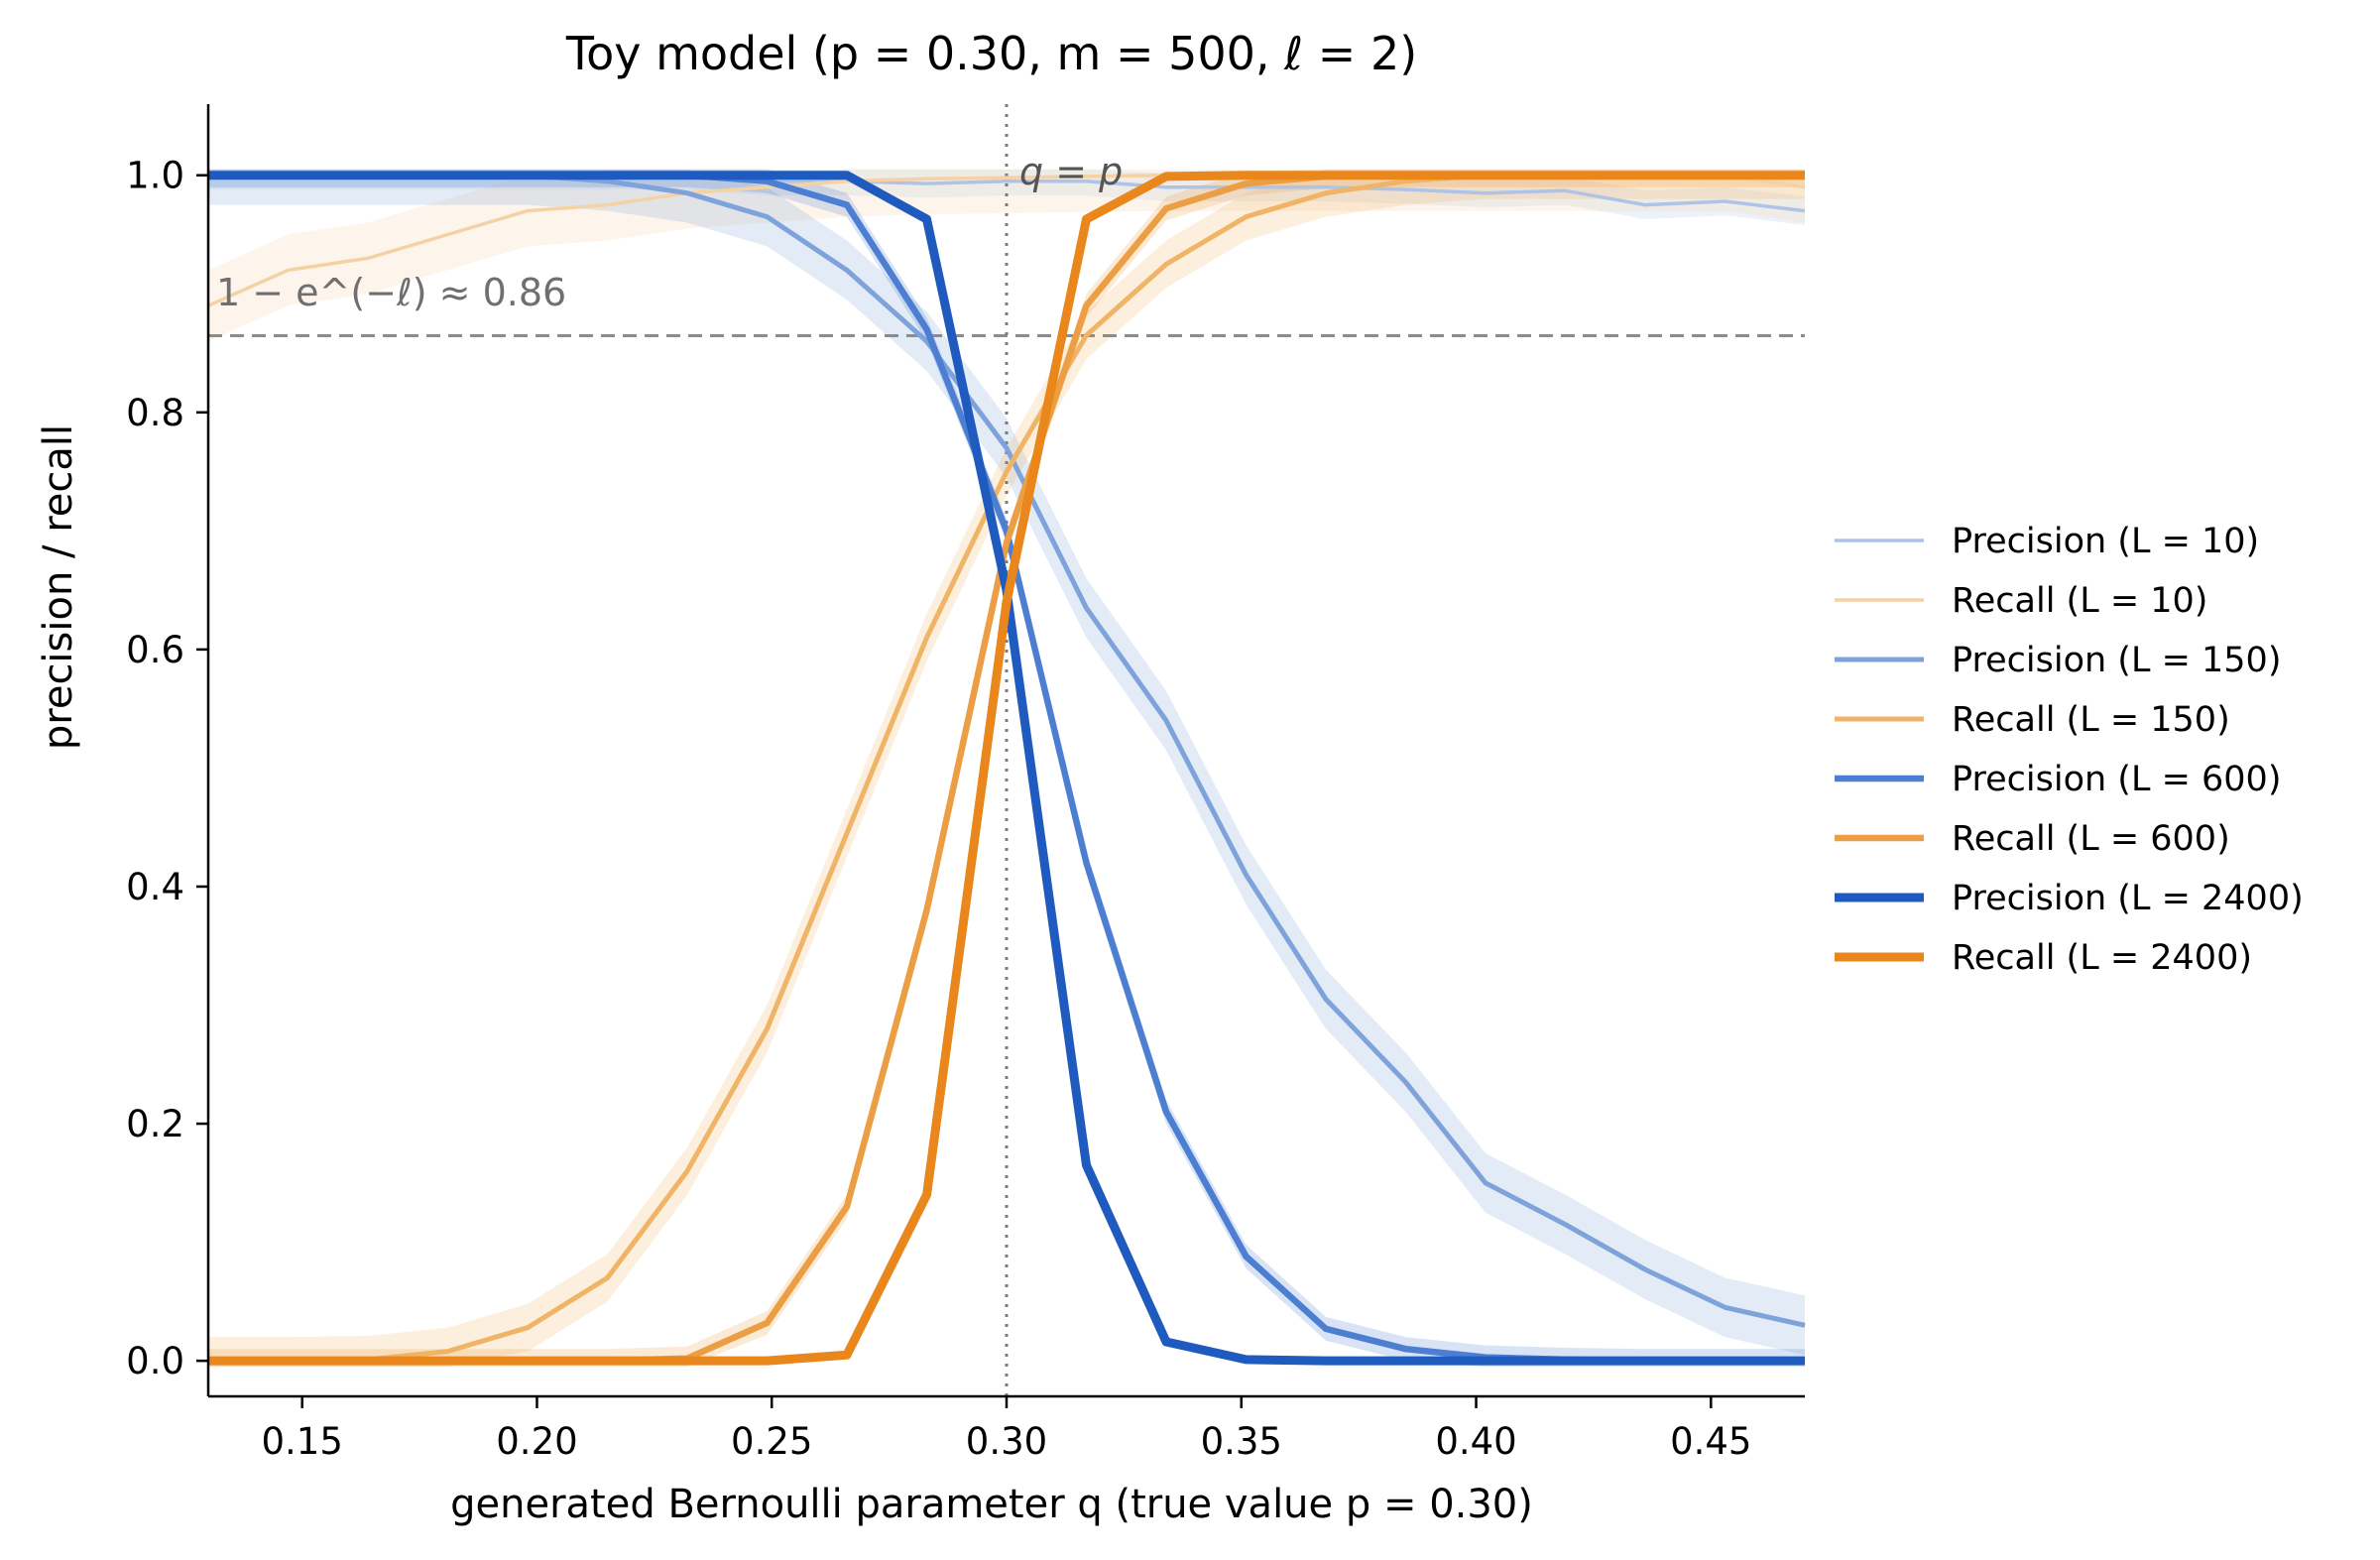  What do you see at coordinates (155, 1124) in the screenshot?
I see `y-tick-label: 0.2` at bounding box center [155, 1124].